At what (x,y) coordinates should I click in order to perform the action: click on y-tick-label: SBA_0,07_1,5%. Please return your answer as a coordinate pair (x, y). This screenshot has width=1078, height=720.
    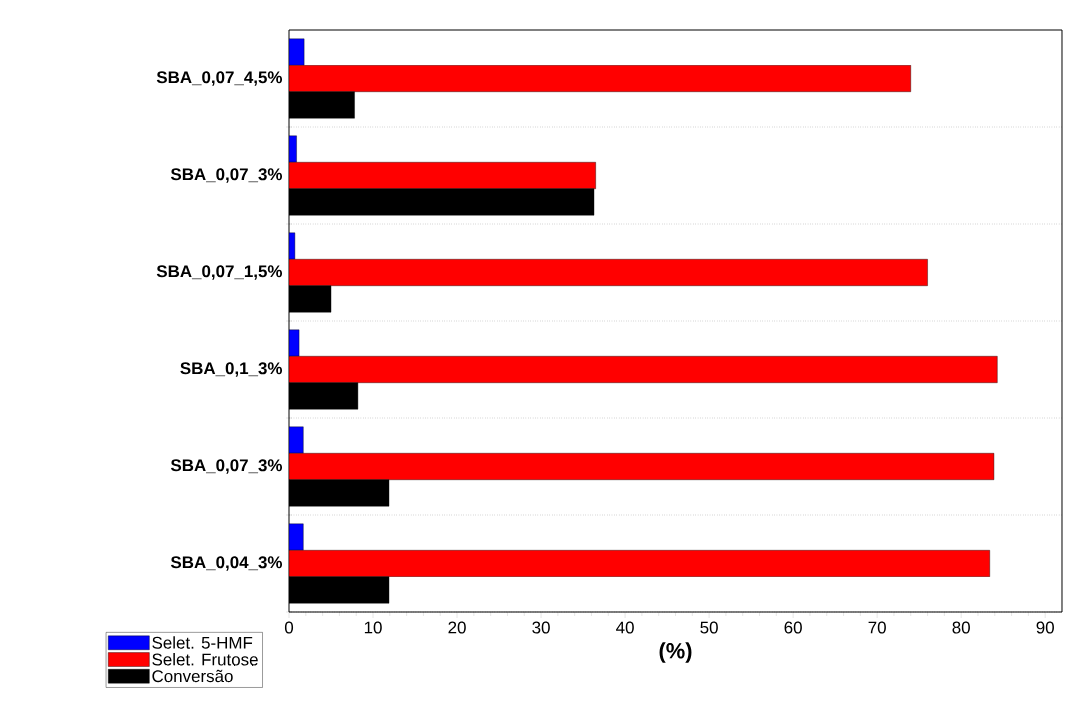
    Looking at the image, I should click on (219, 272).